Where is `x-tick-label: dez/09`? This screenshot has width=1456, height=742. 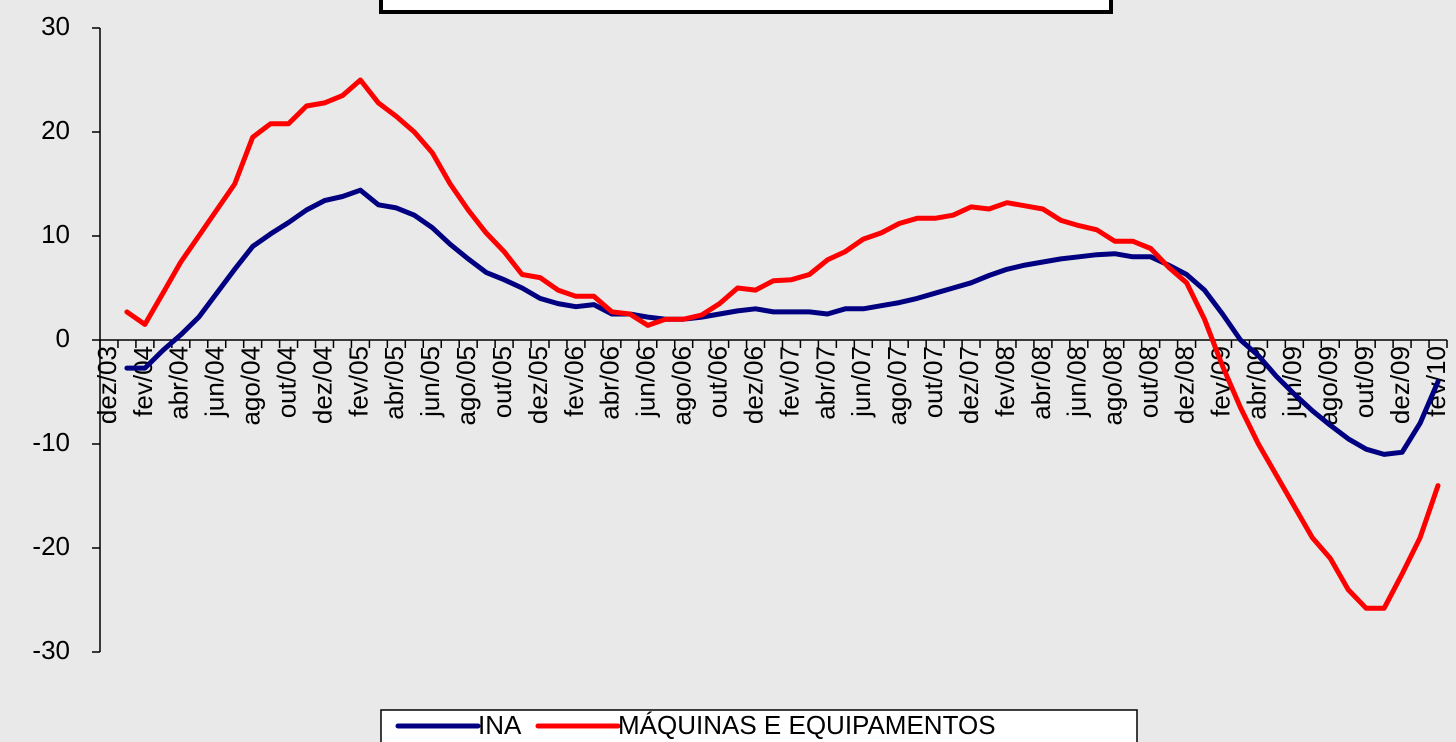
x-tick-label: dez/09 is located at coordinates (1400, 385).